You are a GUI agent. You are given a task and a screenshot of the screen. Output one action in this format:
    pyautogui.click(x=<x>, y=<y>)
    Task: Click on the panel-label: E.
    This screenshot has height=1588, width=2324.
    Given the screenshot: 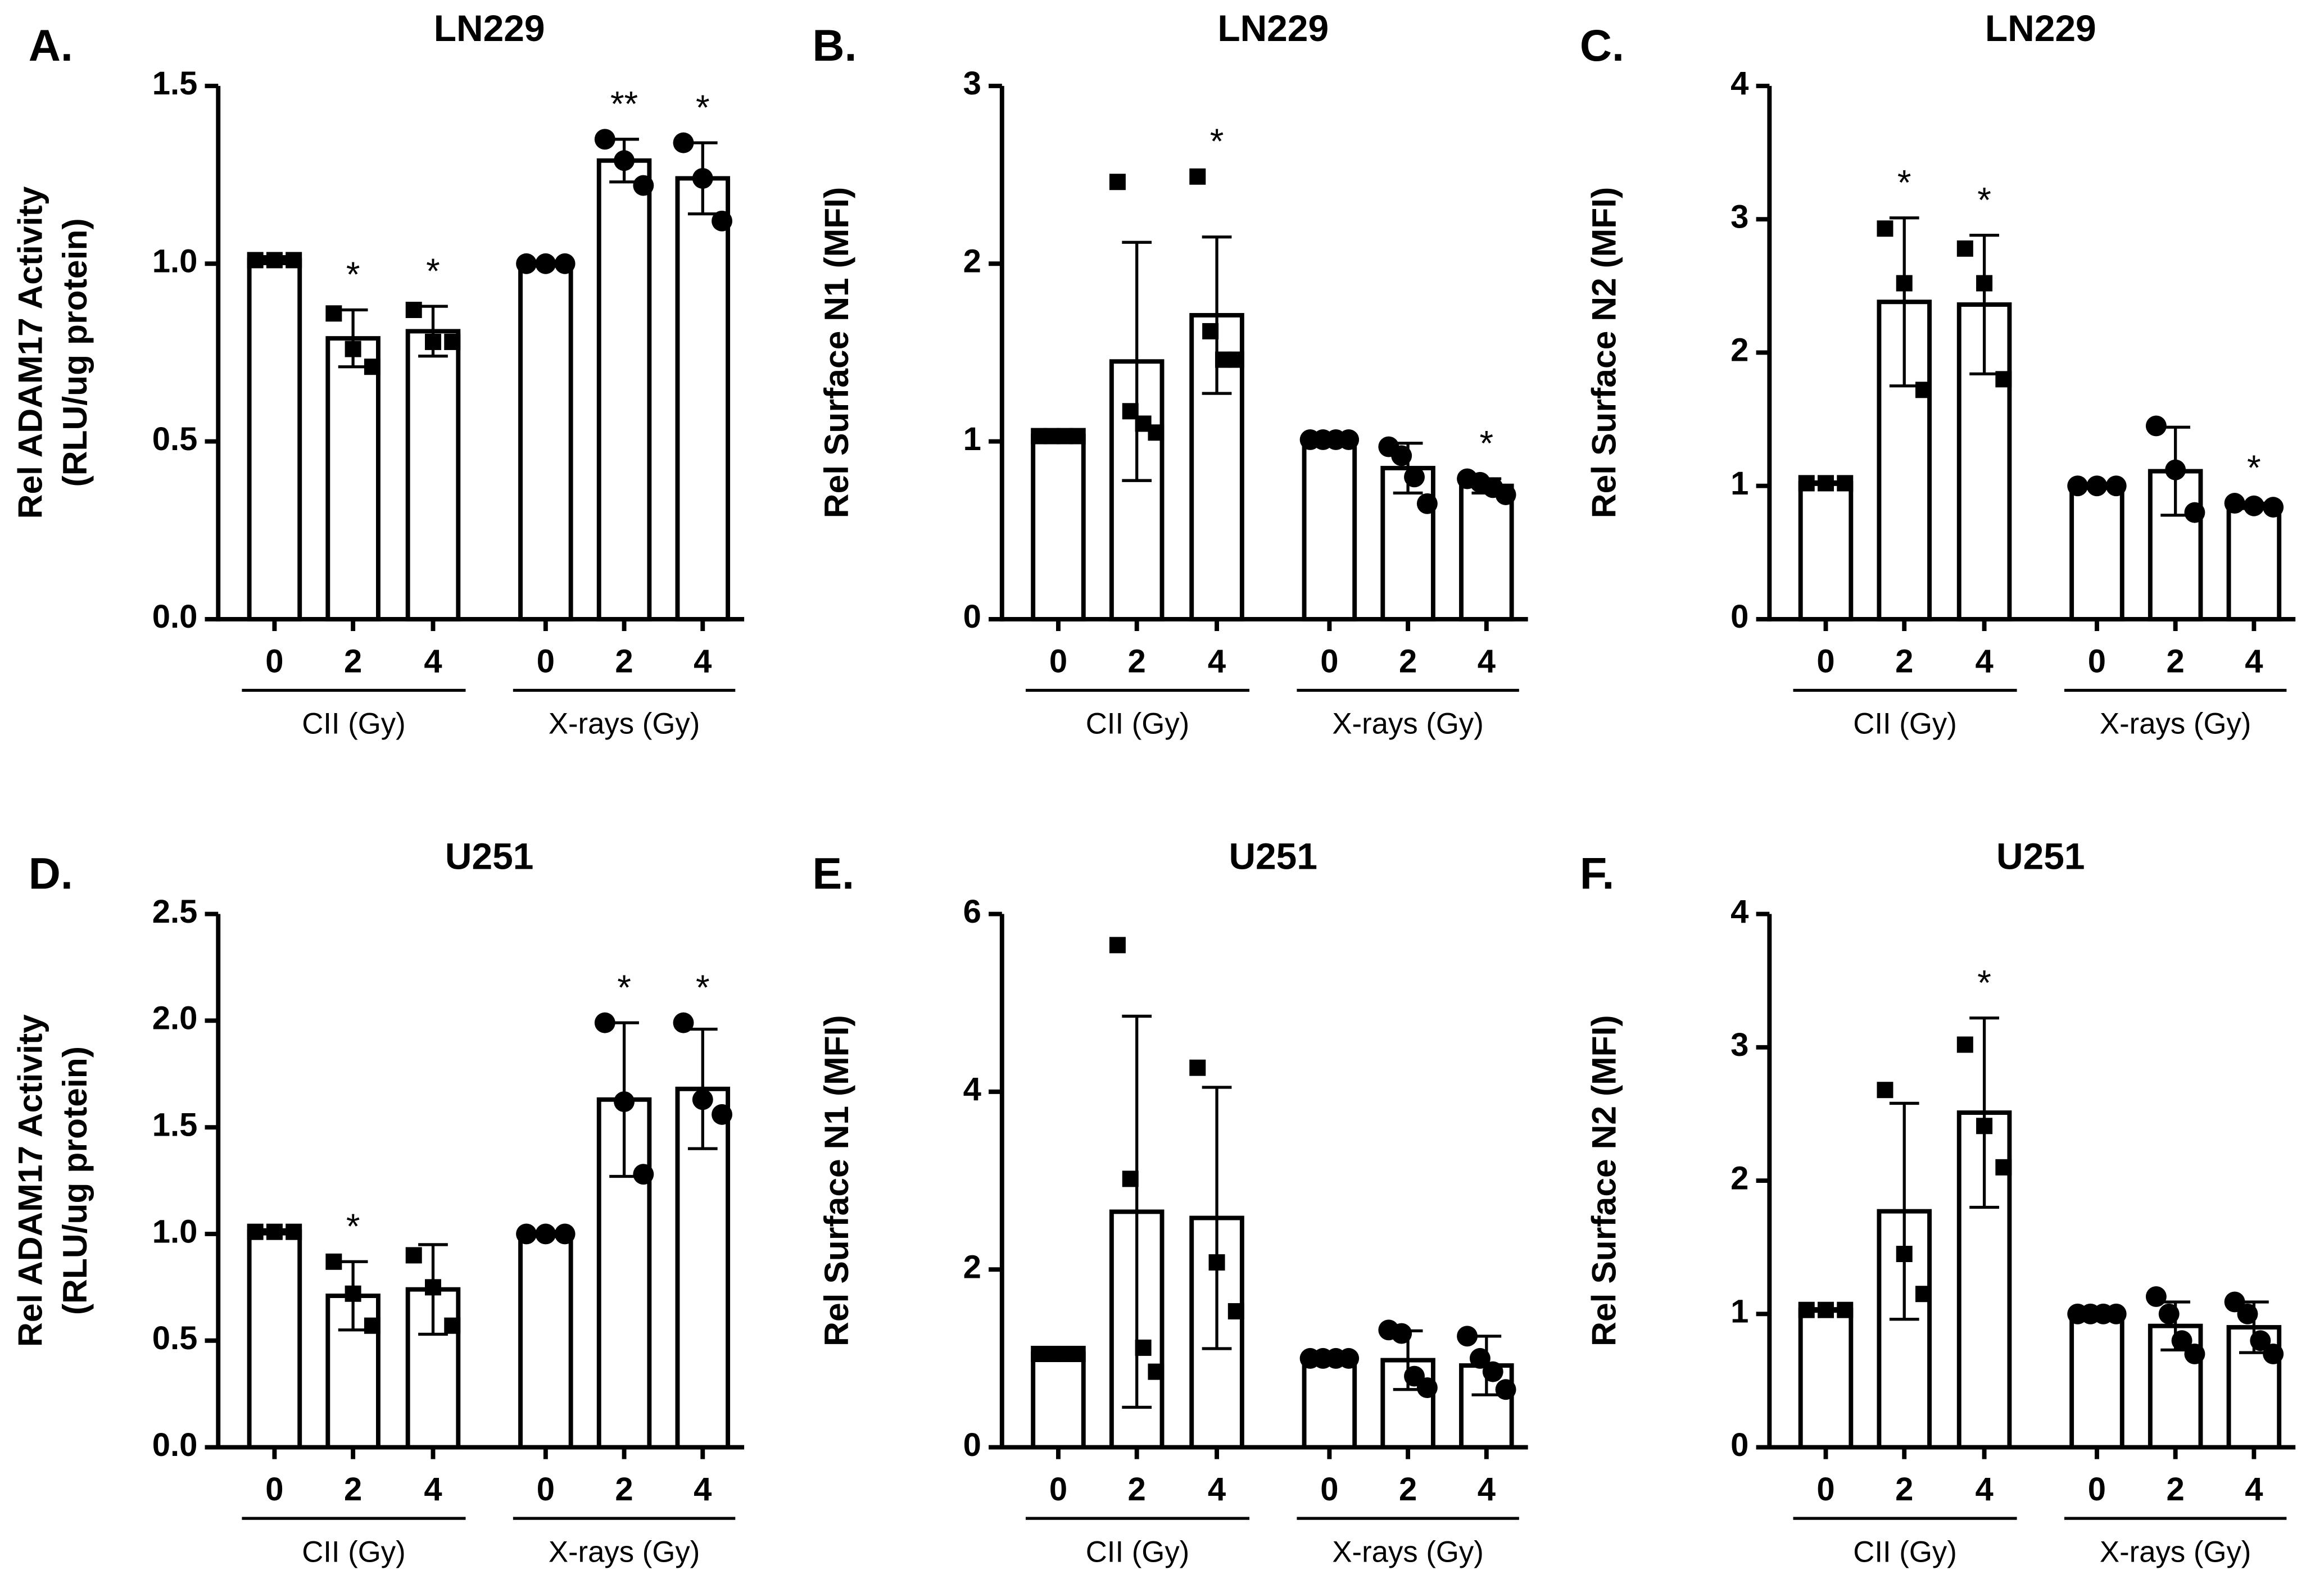 What is the action you would take?
    pyautogui.click(x=833, y=874)
    